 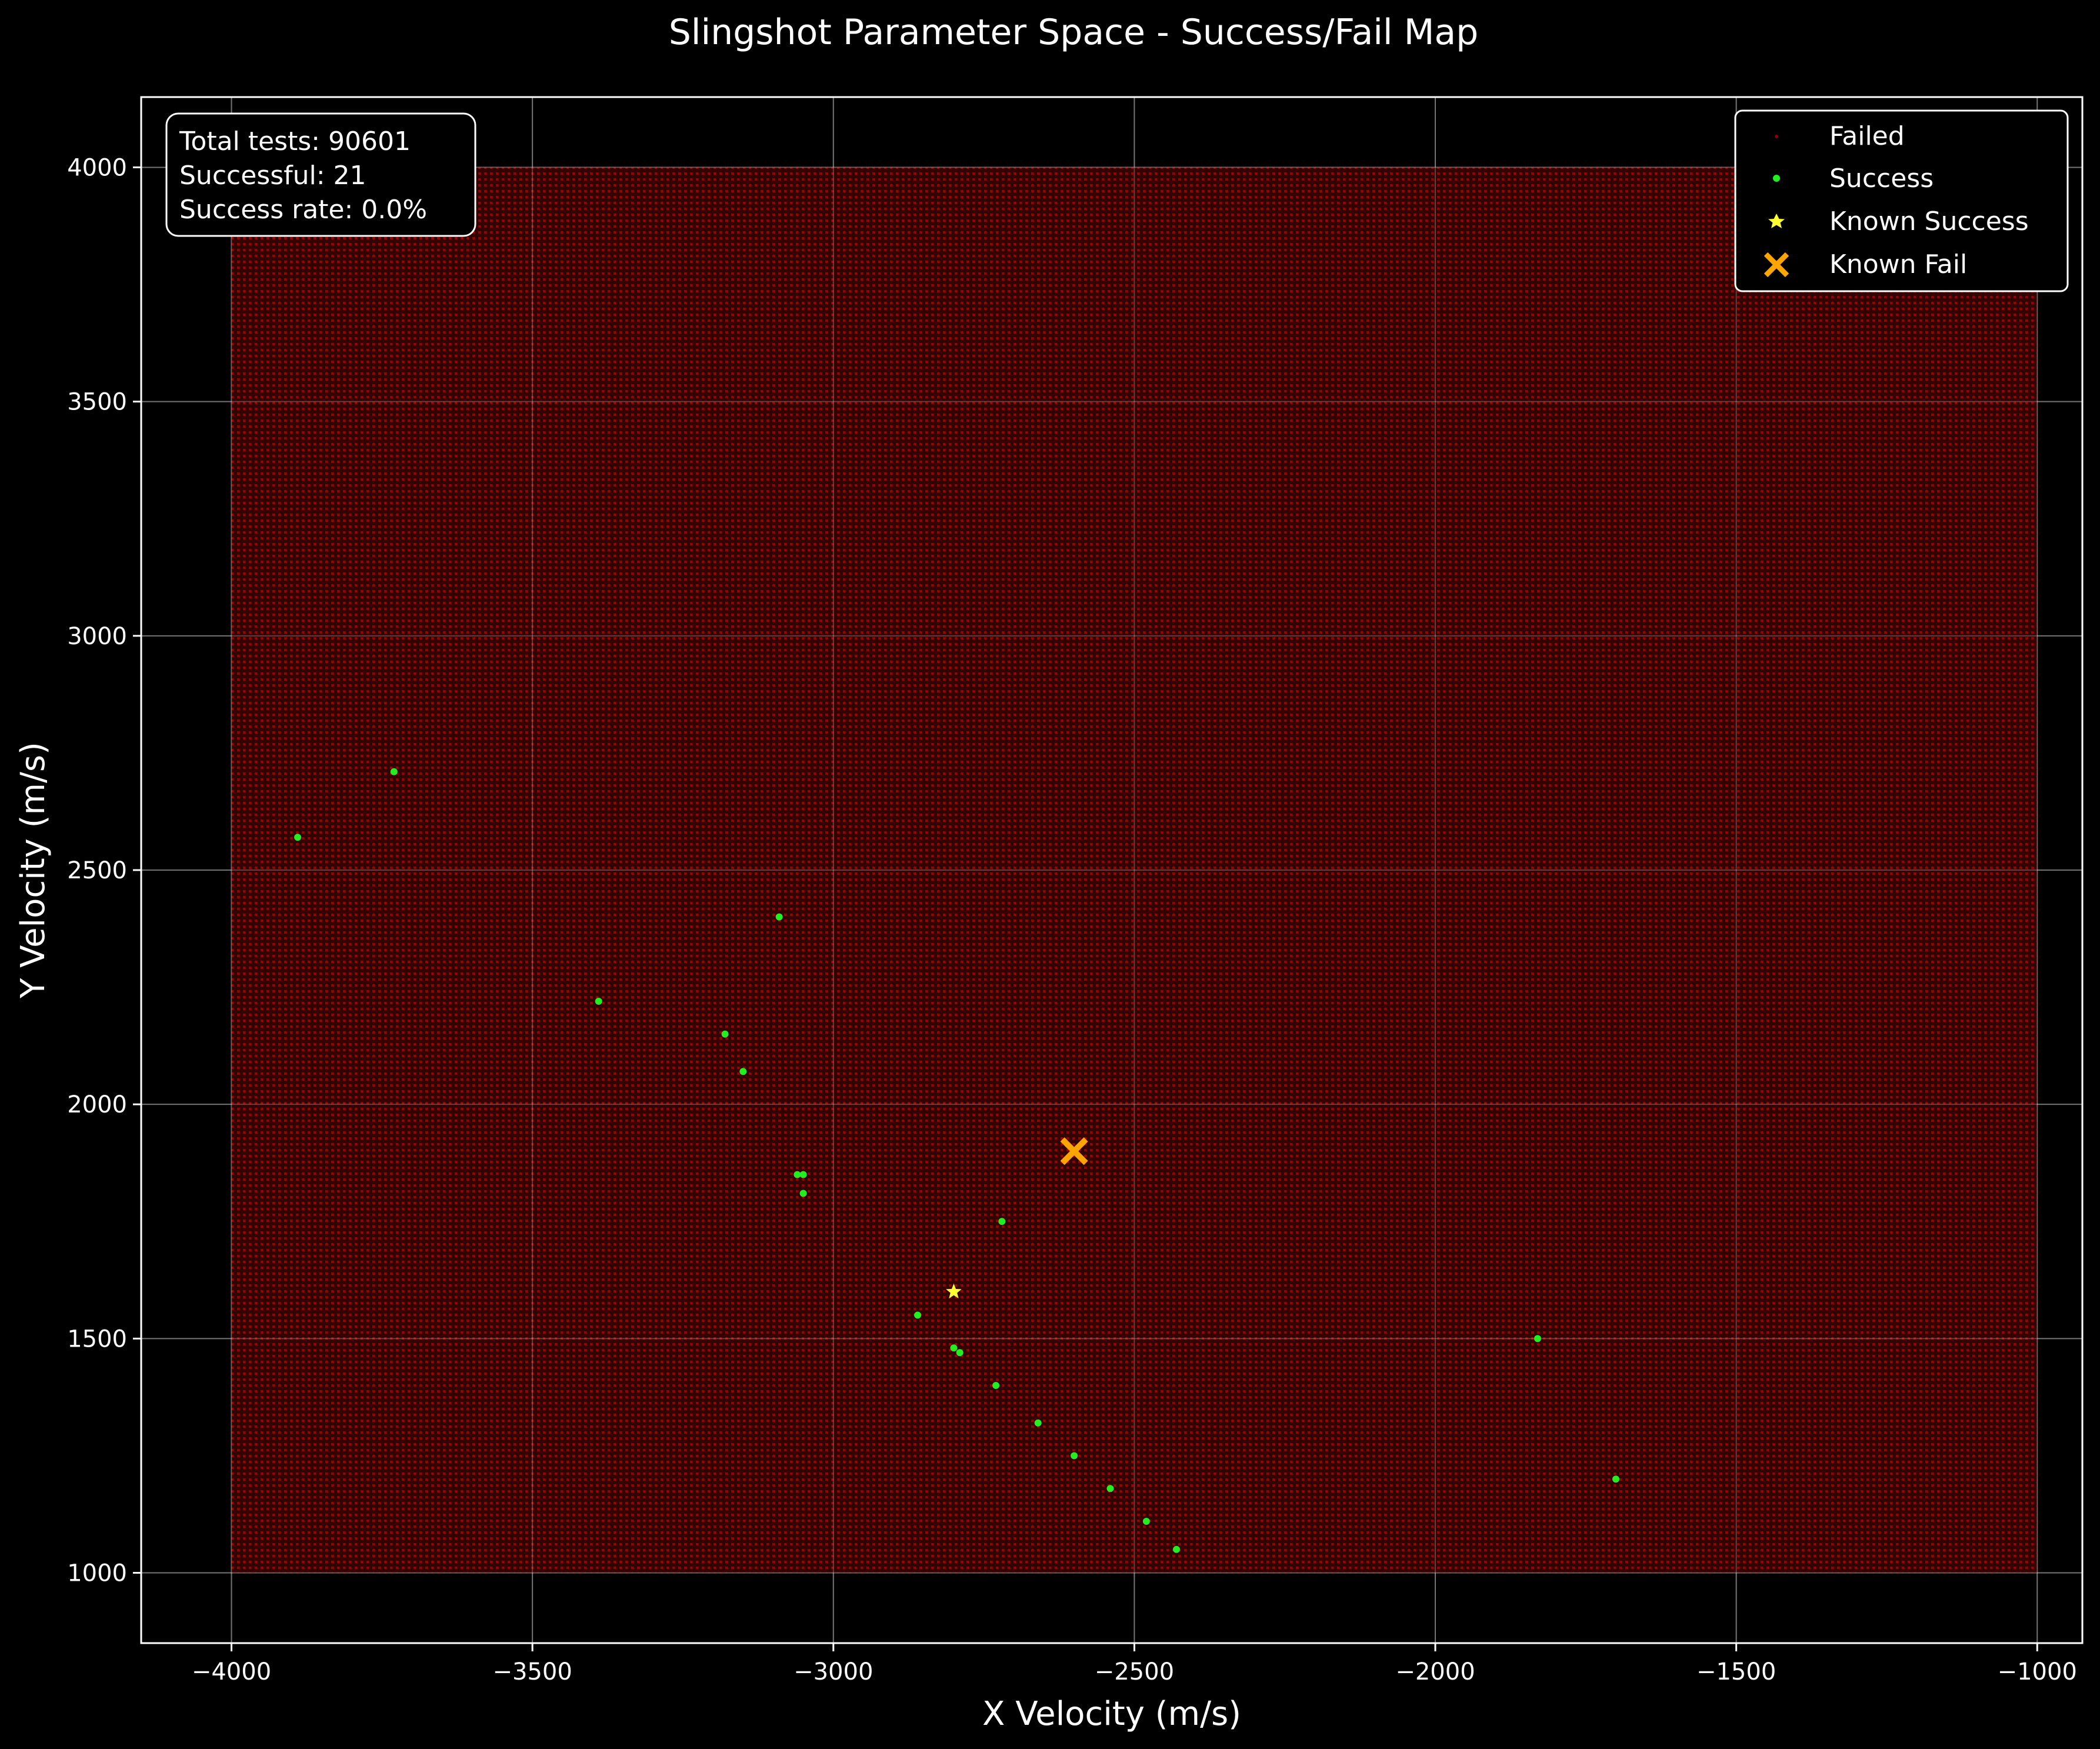 What do you see at coordinates (303, 210) in the screenshot?
I see `stats-success-rate: Success rate: 0.0%` at bounding box center [303, 210].